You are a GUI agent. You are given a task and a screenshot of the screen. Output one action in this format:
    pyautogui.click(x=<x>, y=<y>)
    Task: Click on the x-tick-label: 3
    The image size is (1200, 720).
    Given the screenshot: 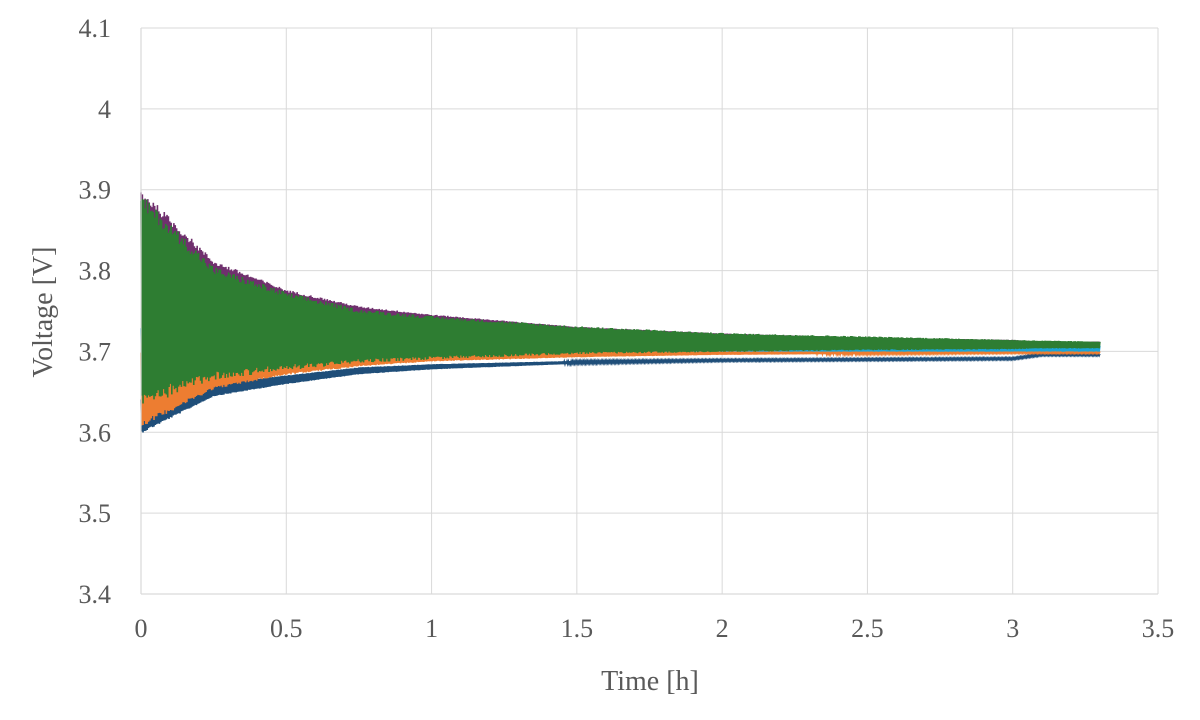 What is the action you would take?
    pyautogui.click(x=1012, y=628)
    